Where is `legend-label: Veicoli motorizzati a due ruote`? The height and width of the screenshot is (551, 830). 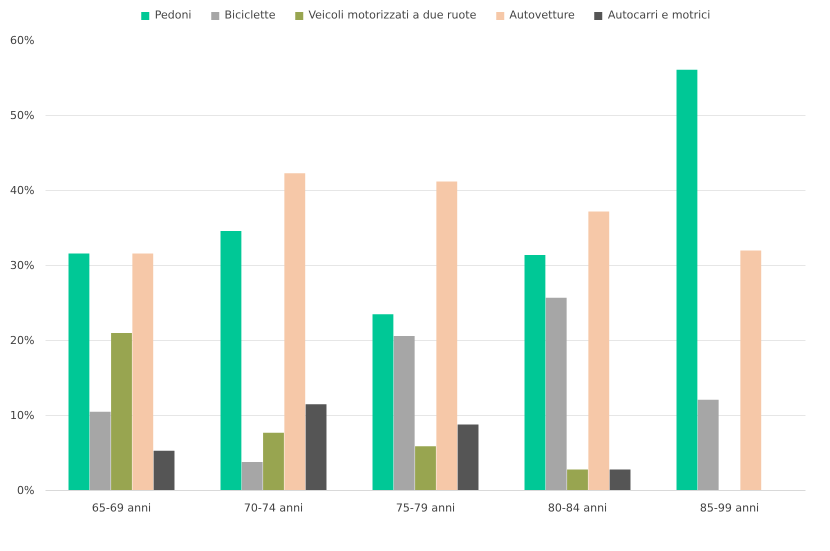 legend-label: Veicoli motorizzati a due ruote is located at coordinates (392, 15).